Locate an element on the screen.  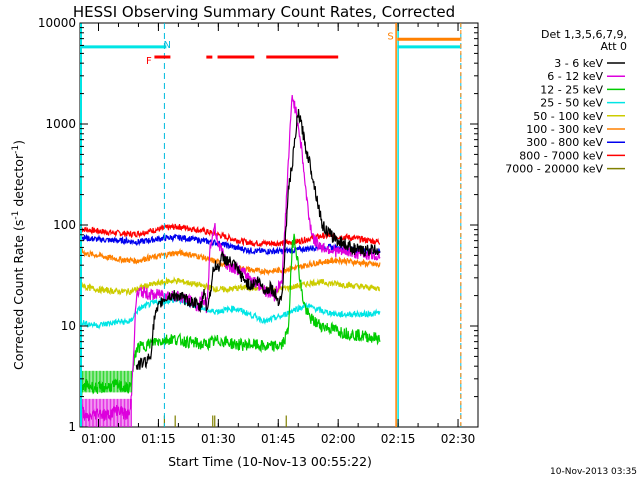
legend-header-line2: Att 0 is located at coordinates (614, 46).